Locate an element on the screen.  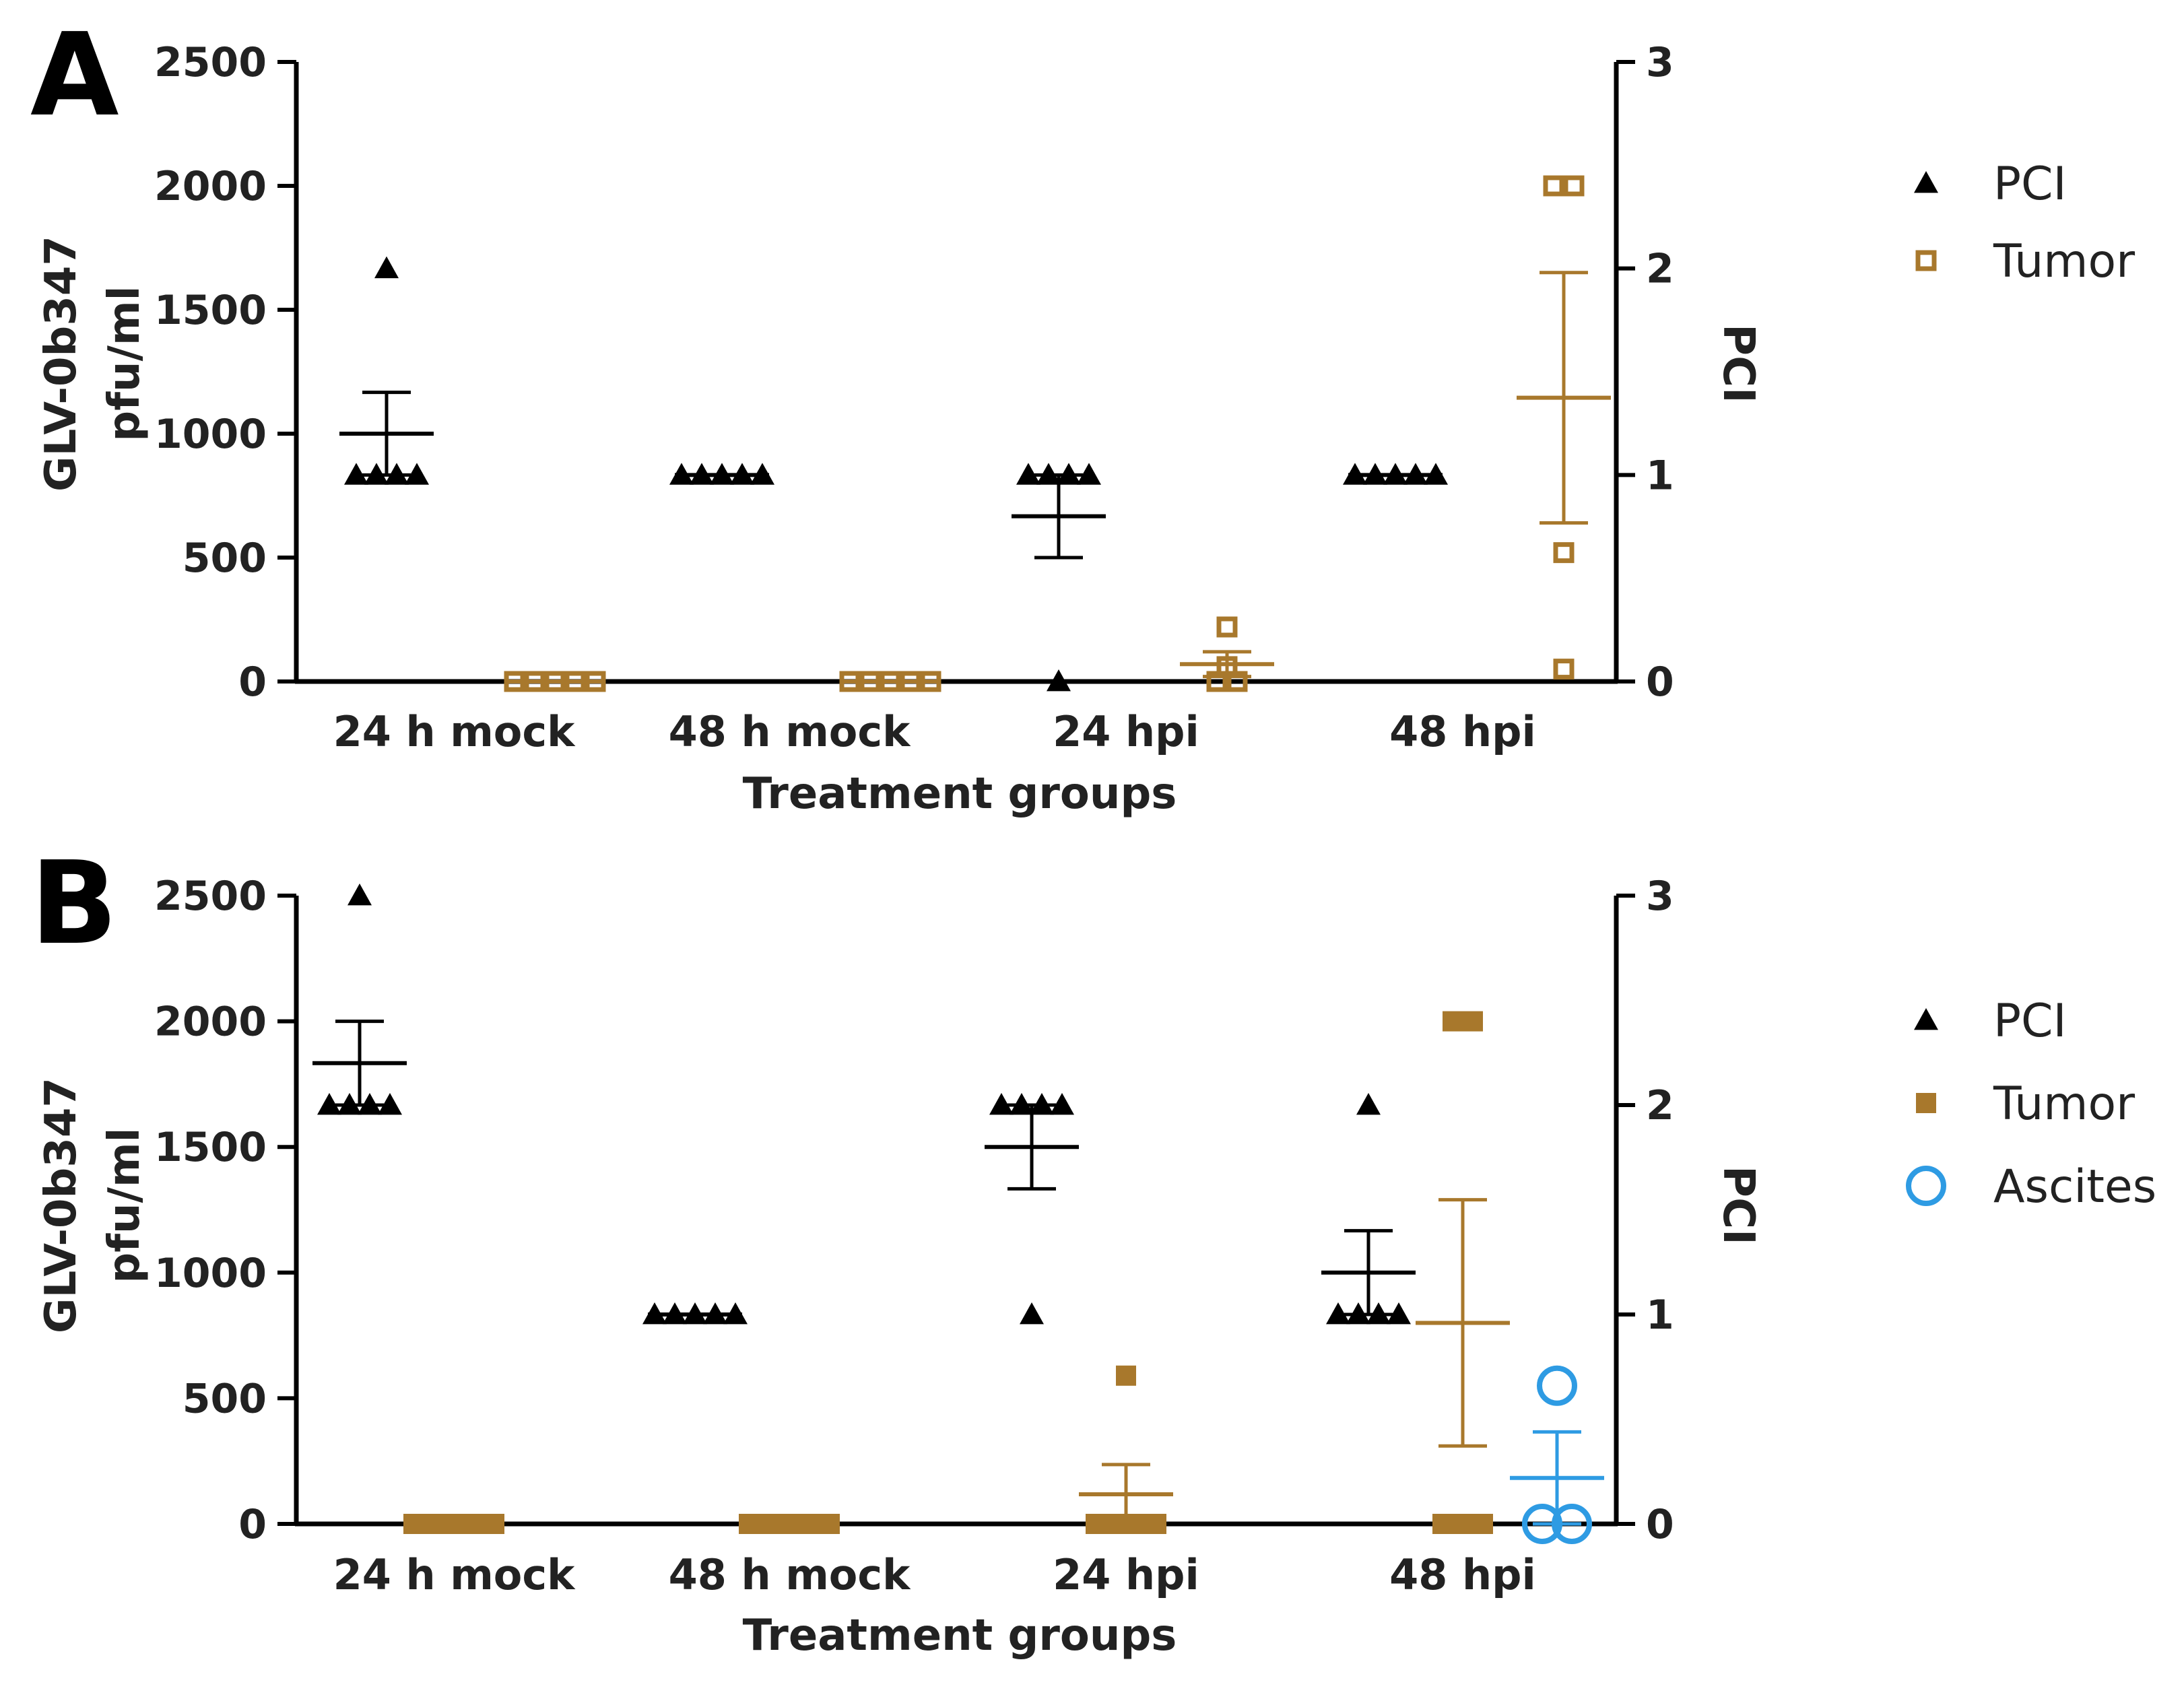
panel-b-y-tick-label: 500 is located at coordinates (225, 1398).